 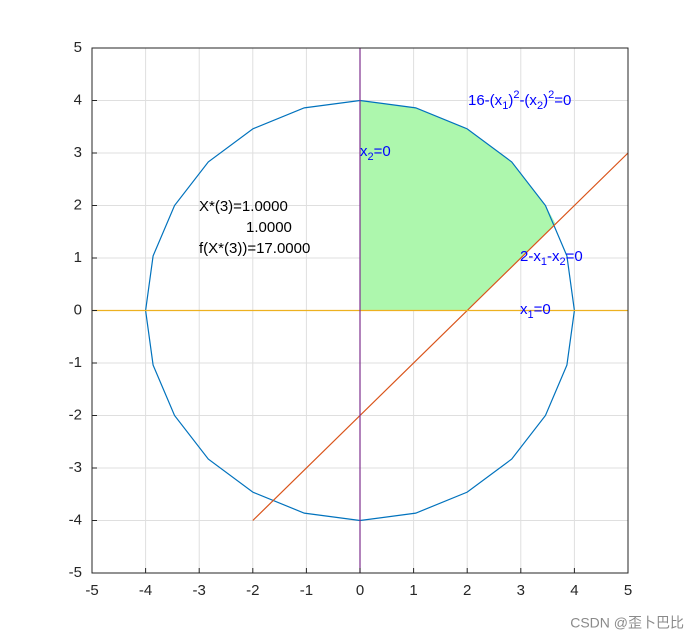 I want to click on annotation: X*(3)=1.0000, so click(x=243, y=206).